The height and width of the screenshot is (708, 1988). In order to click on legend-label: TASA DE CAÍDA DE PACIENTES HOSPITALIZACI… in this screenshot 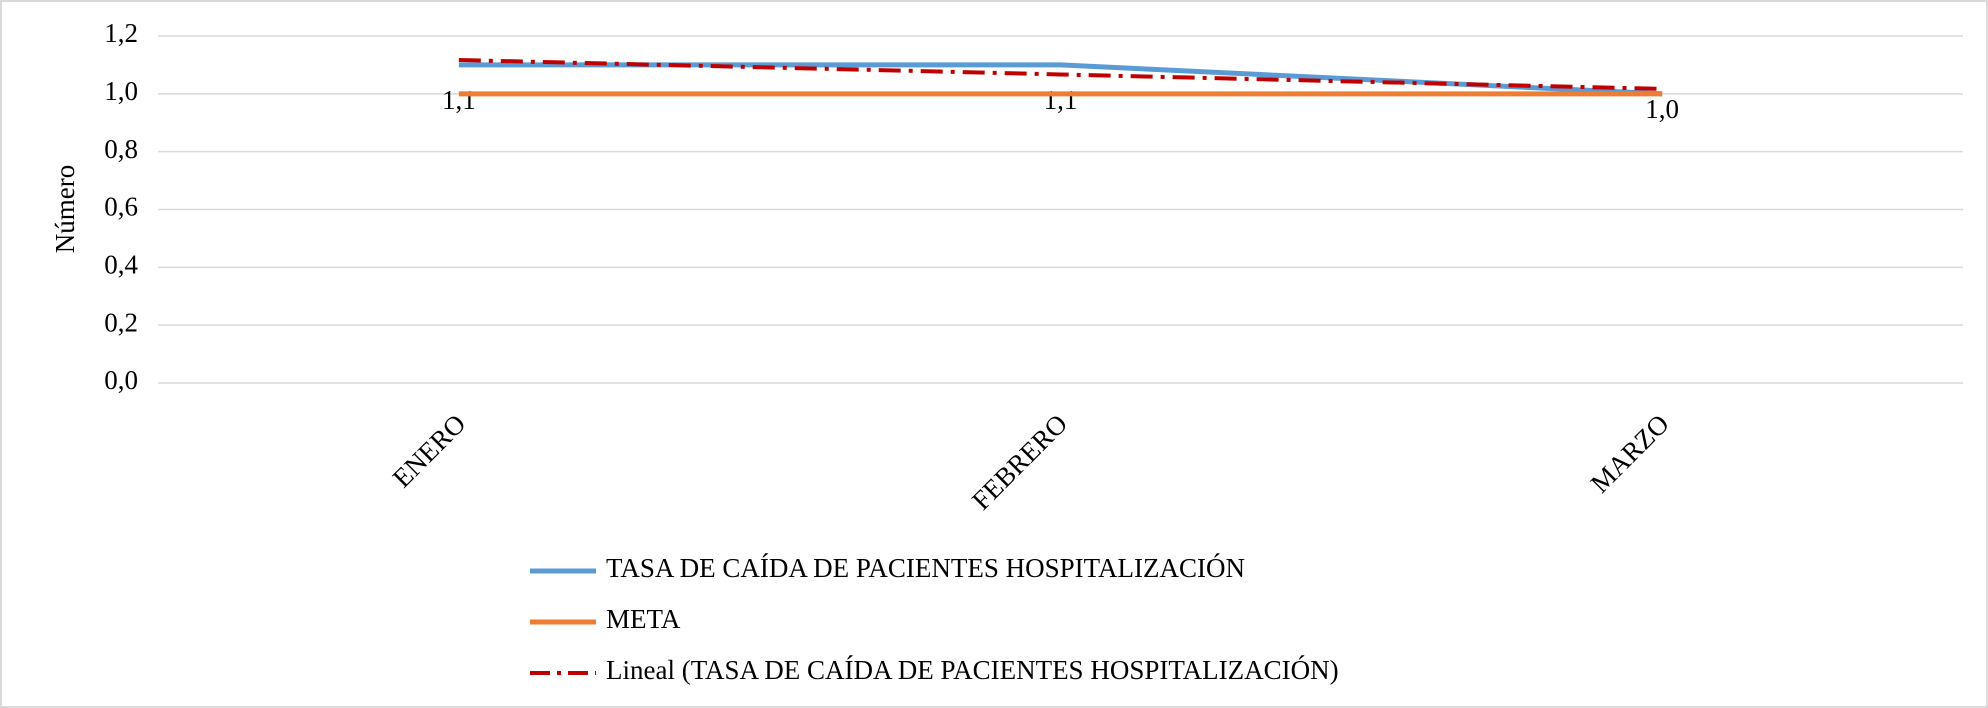, I will do `click(925, 568)`.